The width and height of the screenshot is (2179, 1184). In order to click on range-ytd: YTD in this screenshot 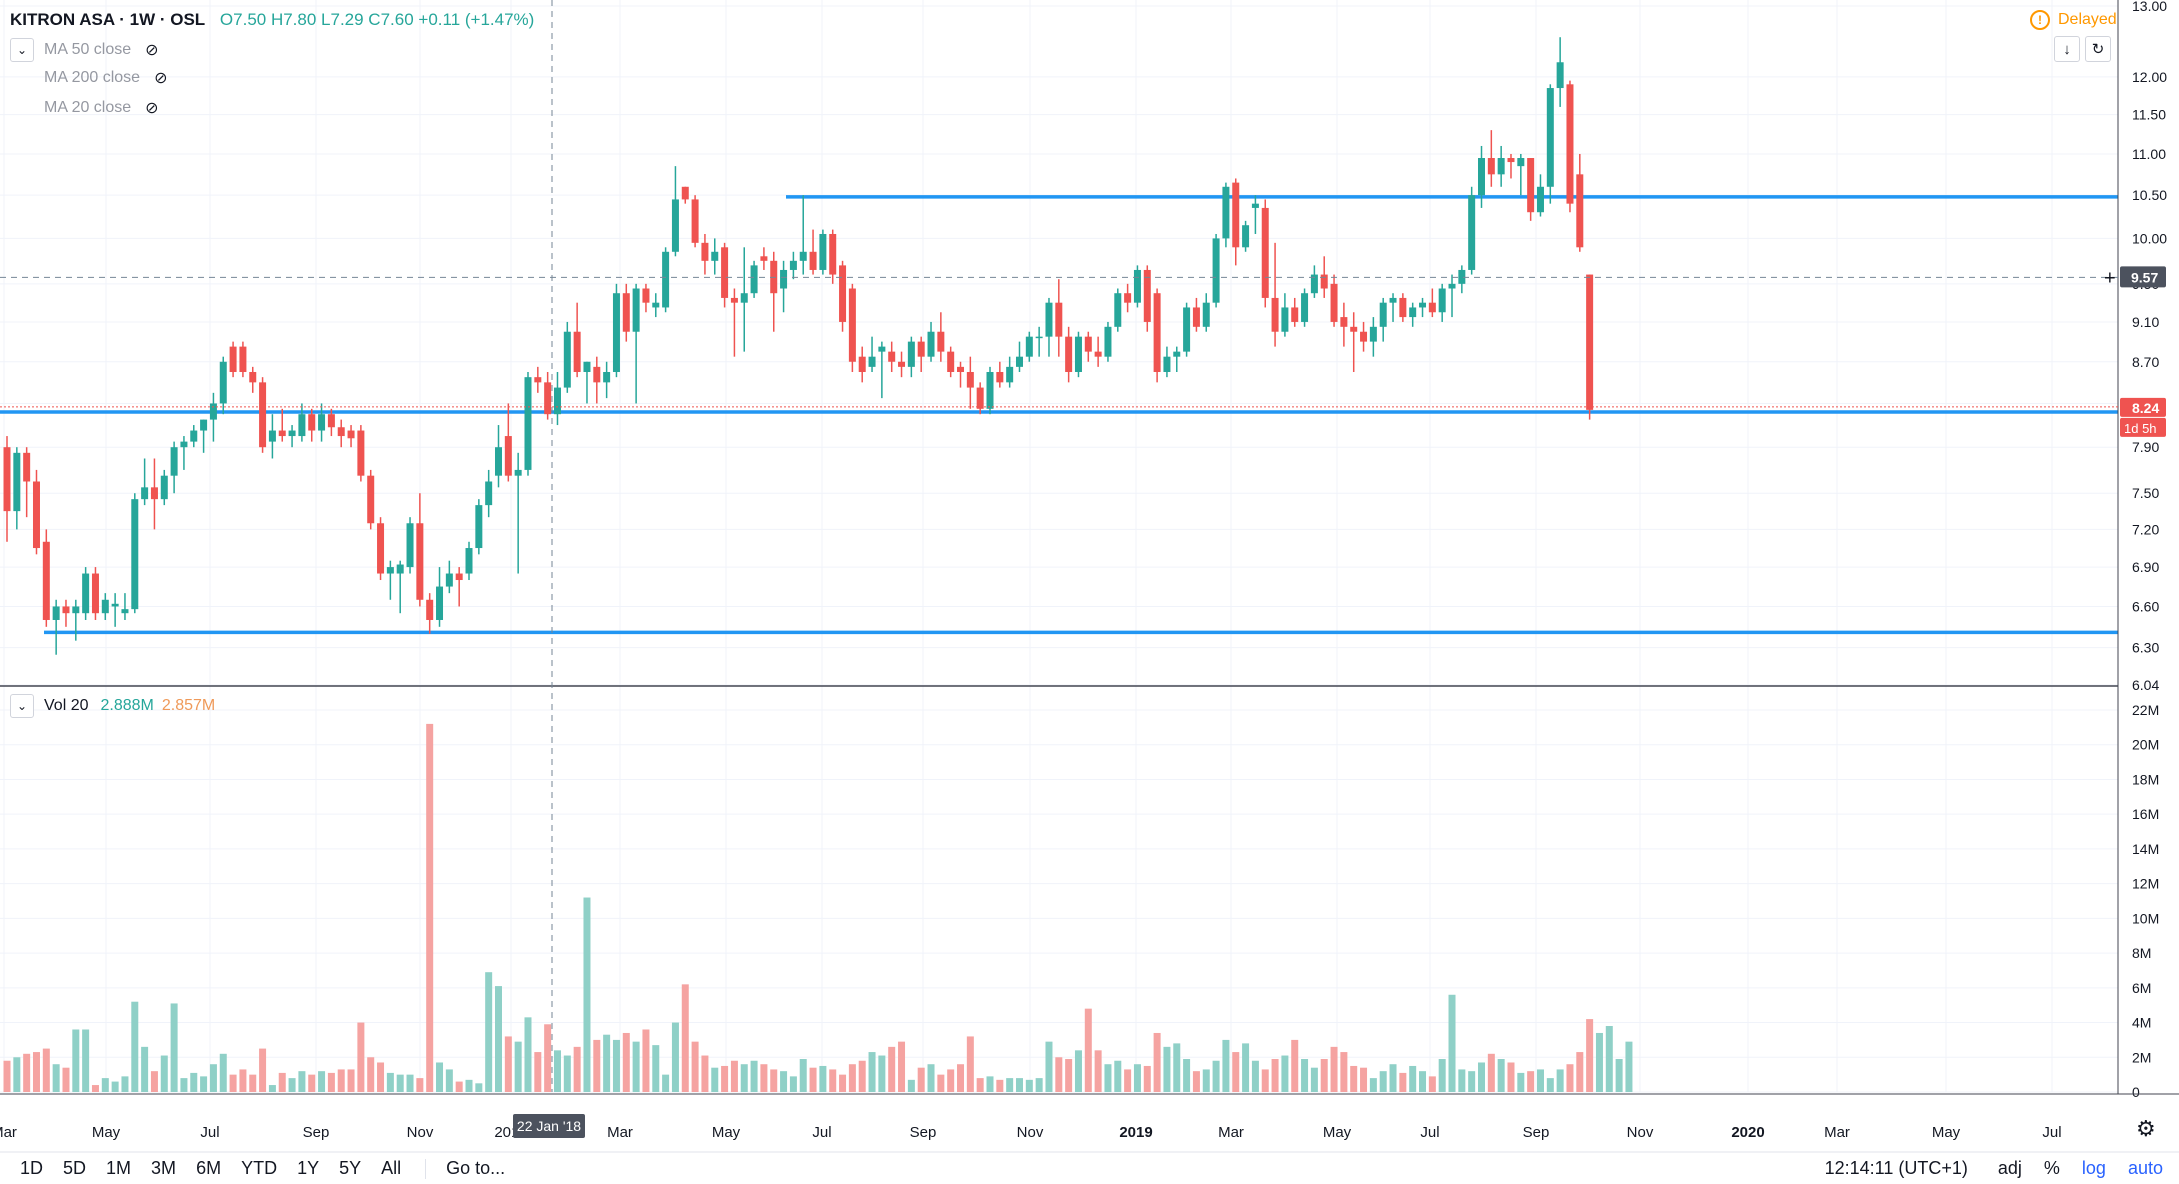, I will do `click(259, 1168)`.